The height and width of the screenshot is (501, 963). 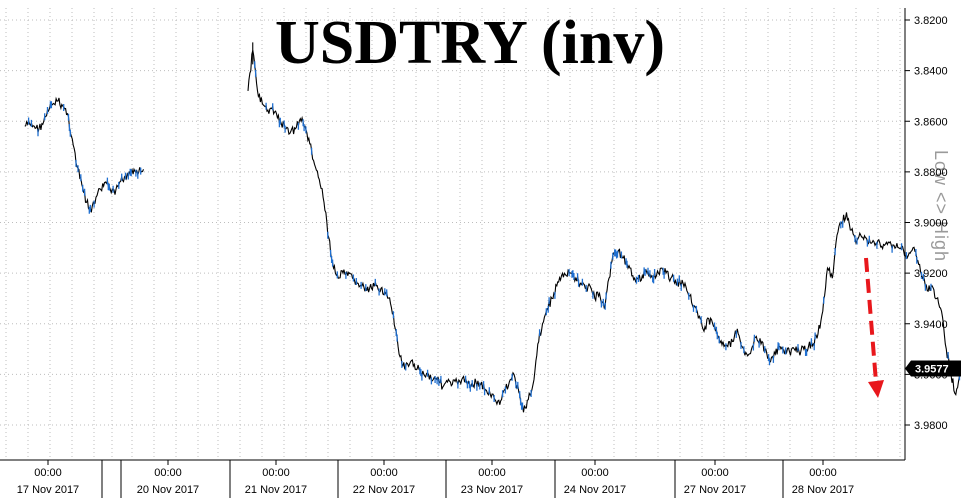 I want to click on x-date-label: 20 Nov 2017, so click(x=168, y=490).